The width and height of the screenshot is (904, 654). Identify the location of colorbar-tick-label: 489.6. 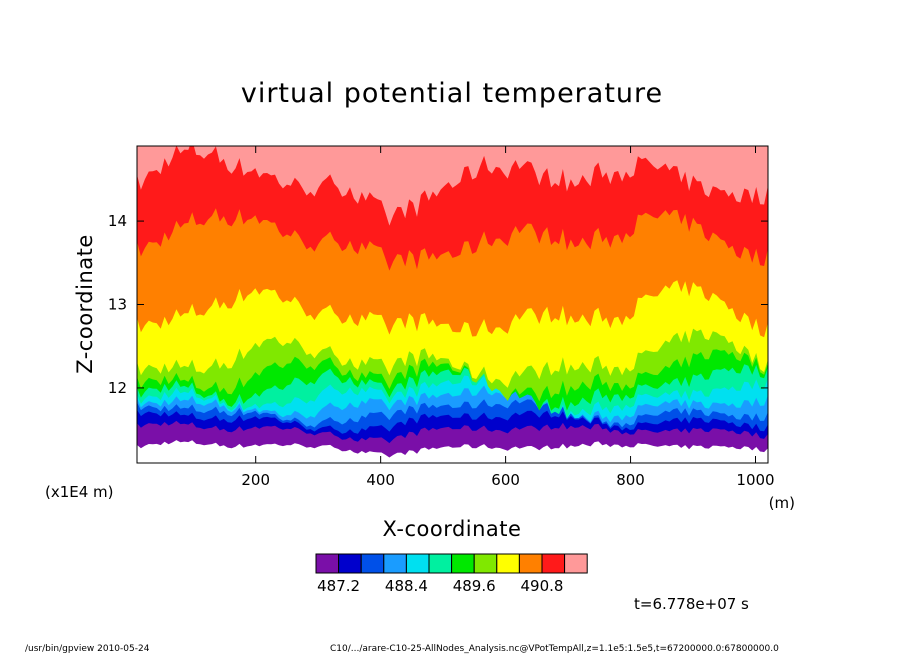
(474, 586).